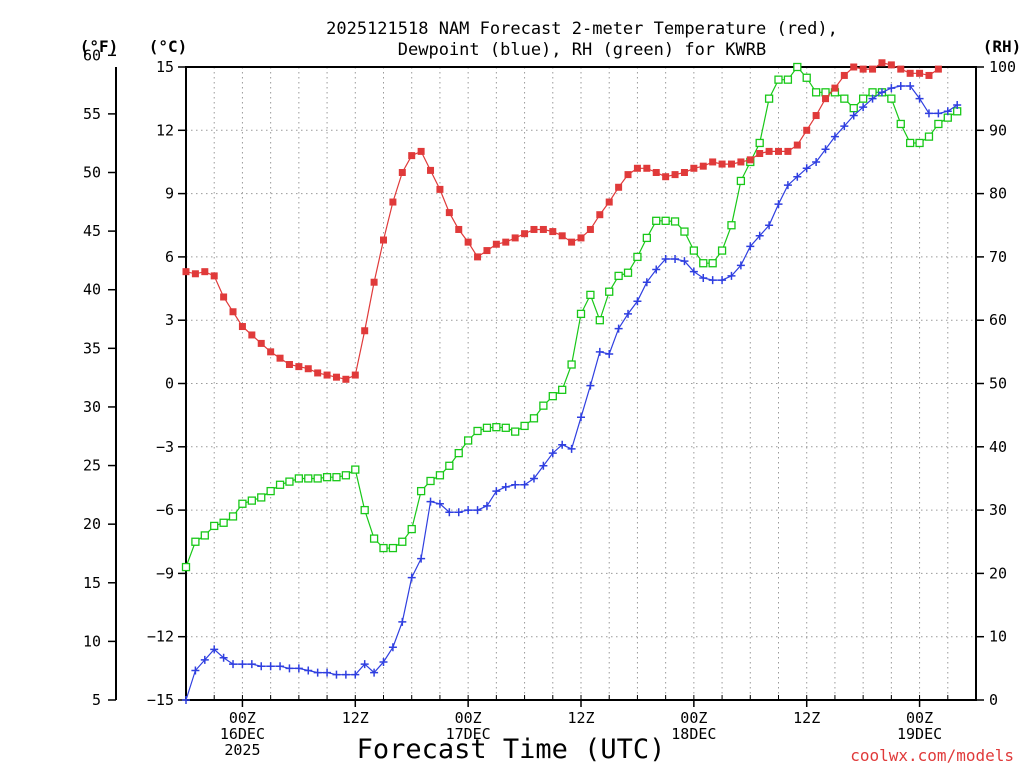  I want to click on time-tick-label: 12Z, so click(580, 718).